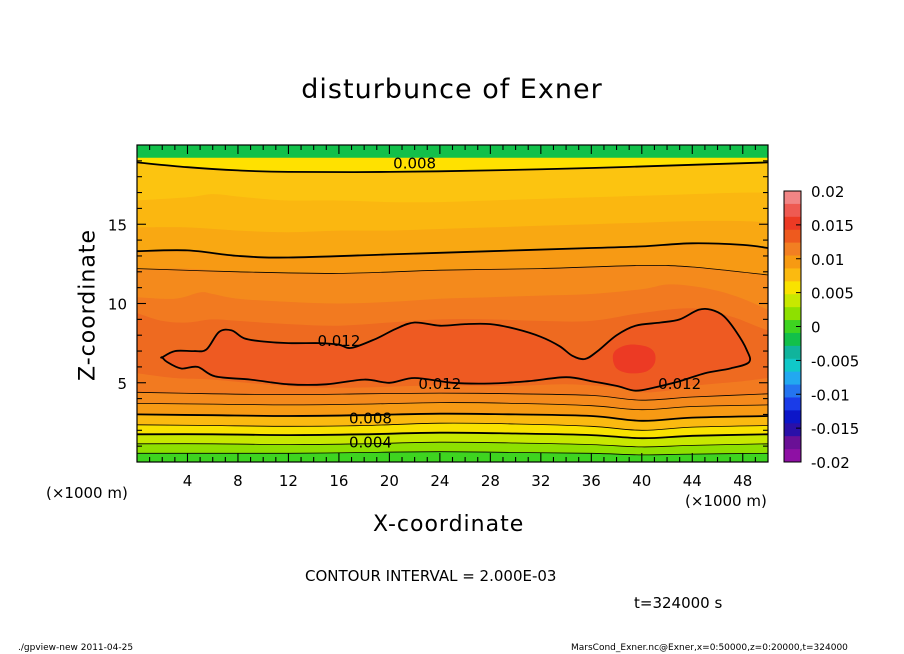 The width and height of the screenshot is (904, 654). What do you see at coordinates (414, 163) in the screenshot?
I see `contour-label-0: 0.008` at bounding box center [414, 163].